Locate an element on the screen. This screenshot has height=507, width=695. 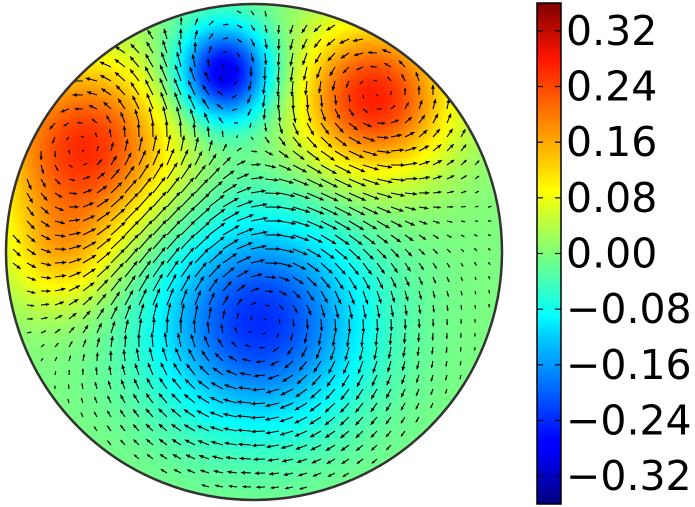
colorbar-tick-label: 0.32 is located at coordinates (611, 31).